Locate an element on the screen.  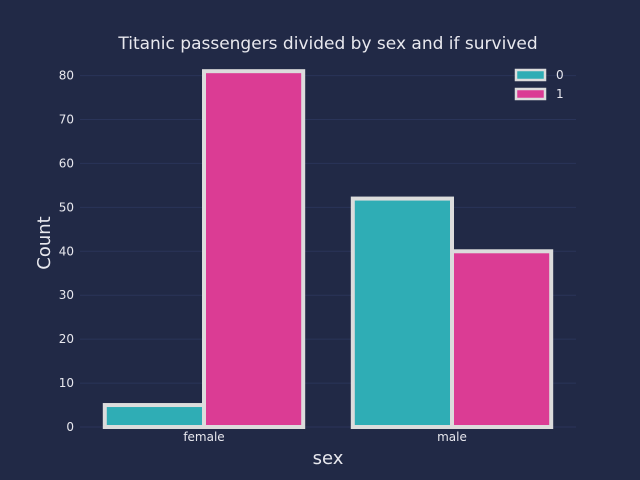
y-axis-label: Count is located at coordinates (44, 242).